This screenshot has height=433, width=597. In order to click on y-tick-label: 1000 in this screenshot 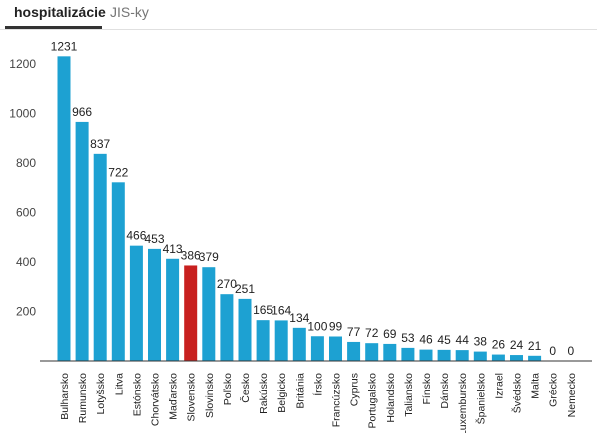, I will do `click(22, 114)`.